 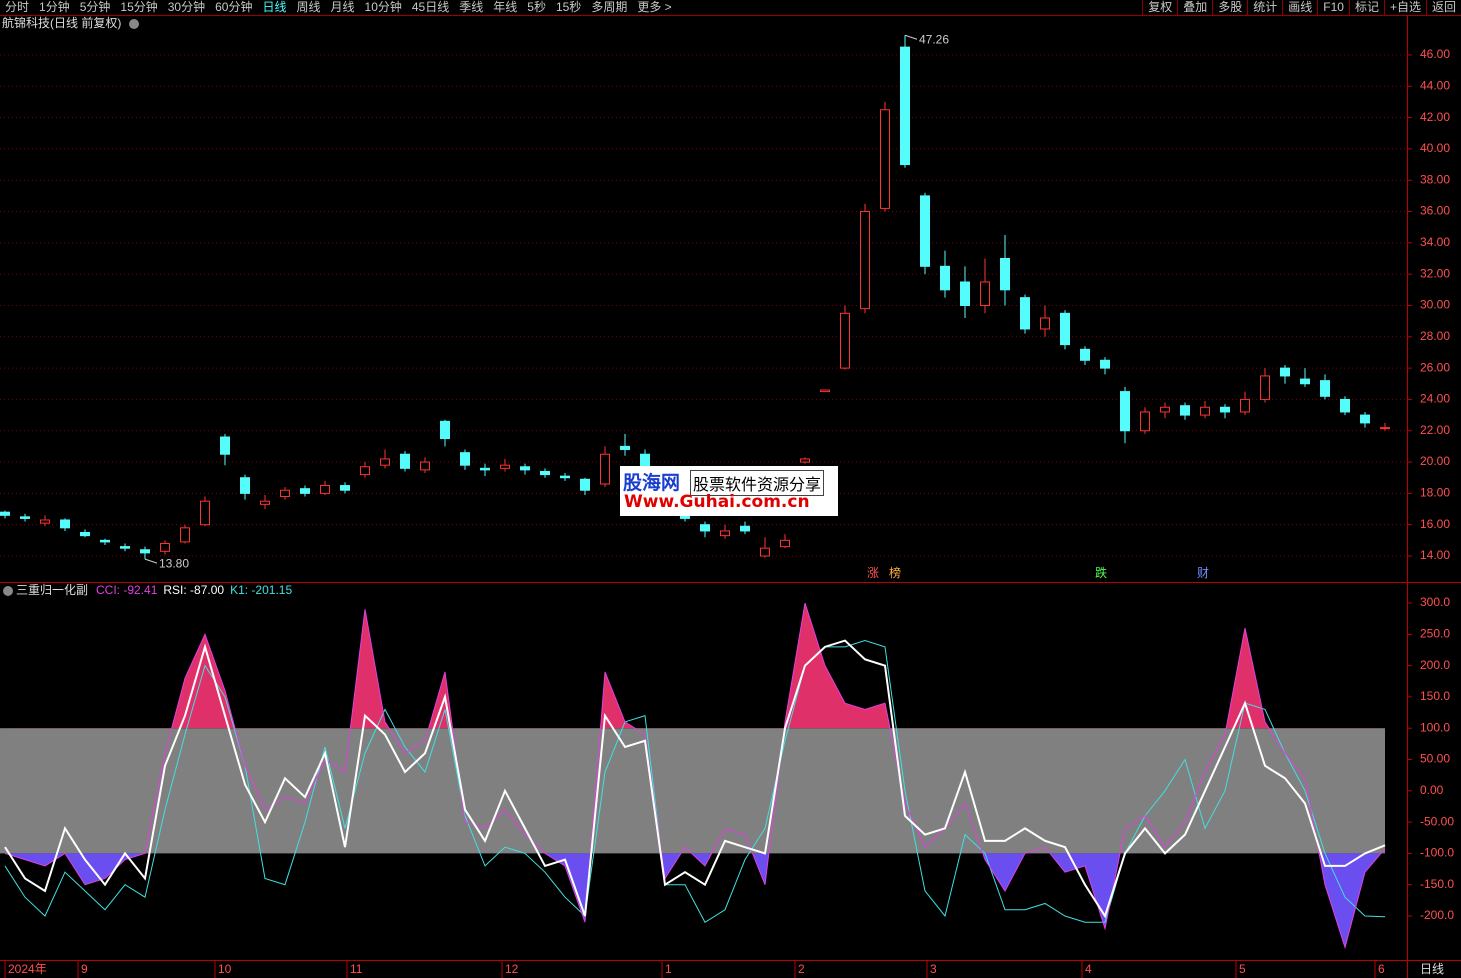 I want to click on legend-entry: CCI: -92.41, so click(x=127, y=590).